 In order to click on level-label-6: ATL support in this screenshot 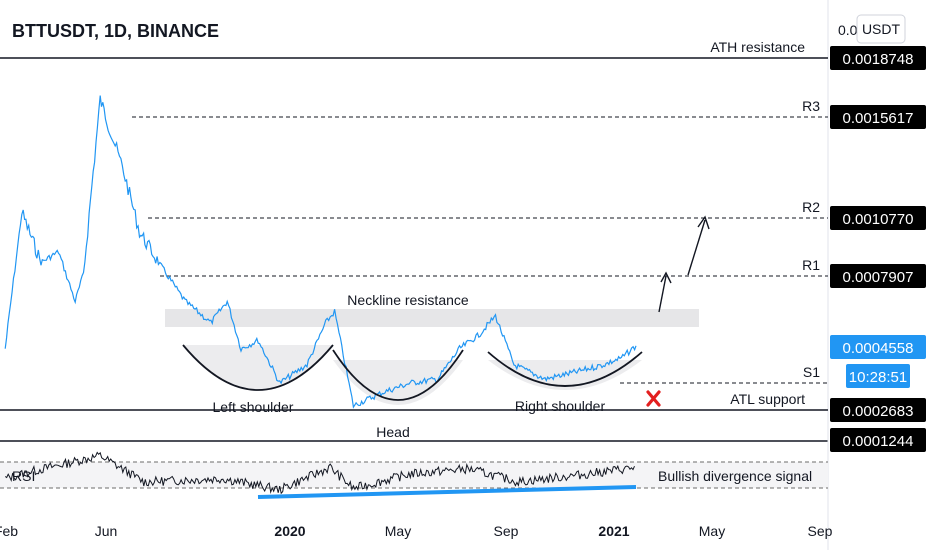, I will do `click(767, 399)`.